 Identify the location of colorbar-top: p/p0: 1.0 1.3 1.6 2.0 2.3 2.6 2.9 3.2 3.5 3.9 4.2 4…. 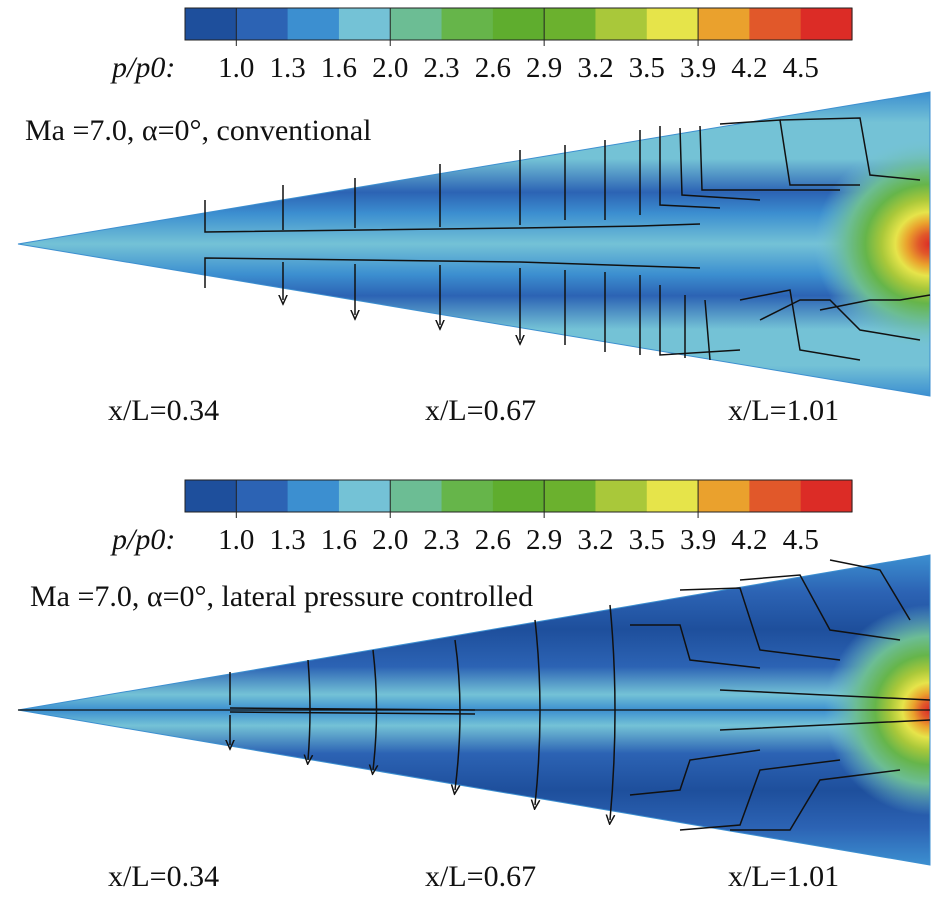
(481, 45).